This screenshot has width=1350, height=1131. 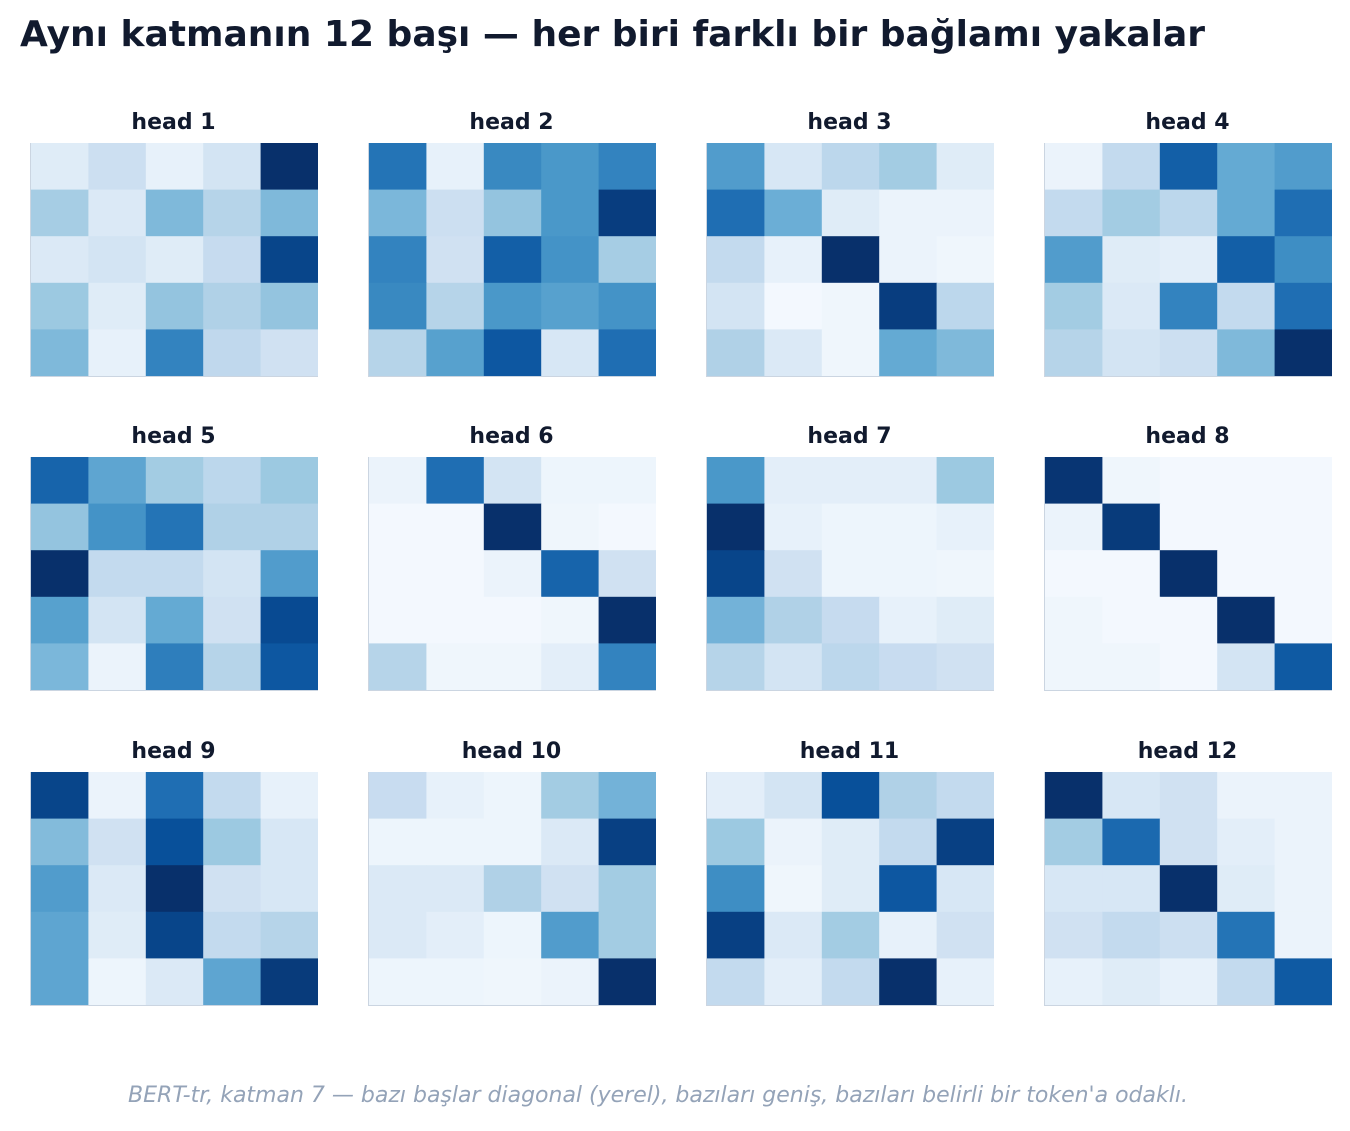 What do you see at coordinates (1187, 436) in the screenshot?
I see `panel-title: head 8` at bounding box center [1187, 436].